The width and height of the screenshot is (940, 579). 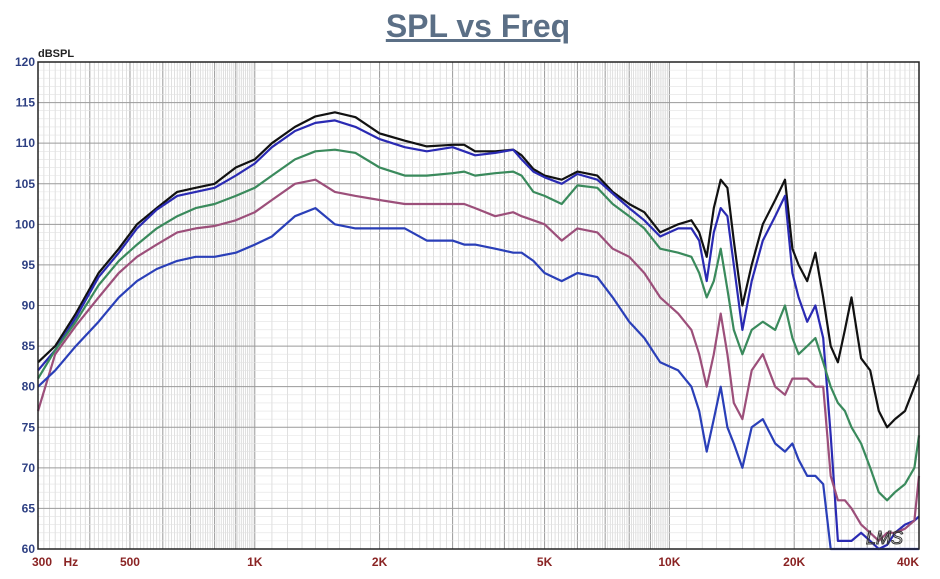 What do you see at coordinates (669, 562) in the screenshot?
I see `x-tick-label: 10K` at bounding box center [669, 562].